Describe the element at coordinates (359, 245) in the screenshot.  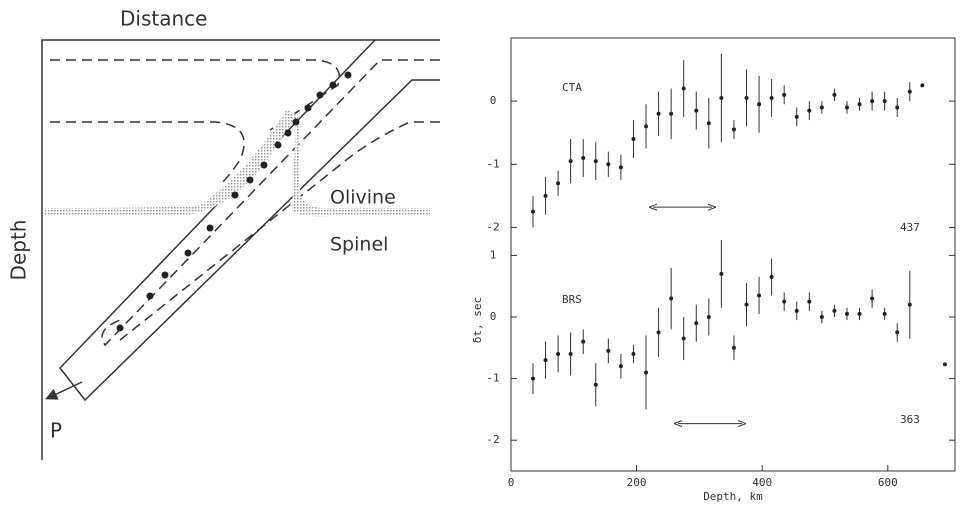
I see `phase-label: Spinel` at that location.